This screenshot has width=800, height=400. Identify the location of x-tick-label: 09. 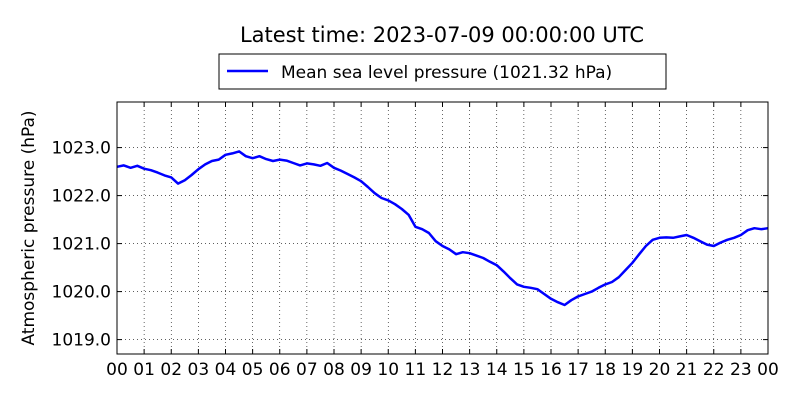
(361, 370).